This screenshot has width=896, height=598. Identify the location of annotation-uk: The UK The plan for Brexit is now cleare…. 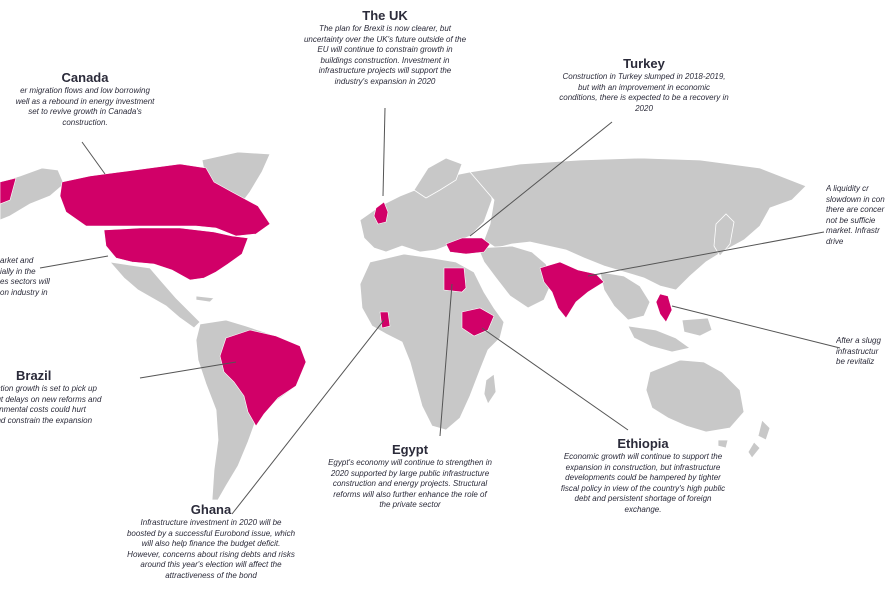
(385, 48).